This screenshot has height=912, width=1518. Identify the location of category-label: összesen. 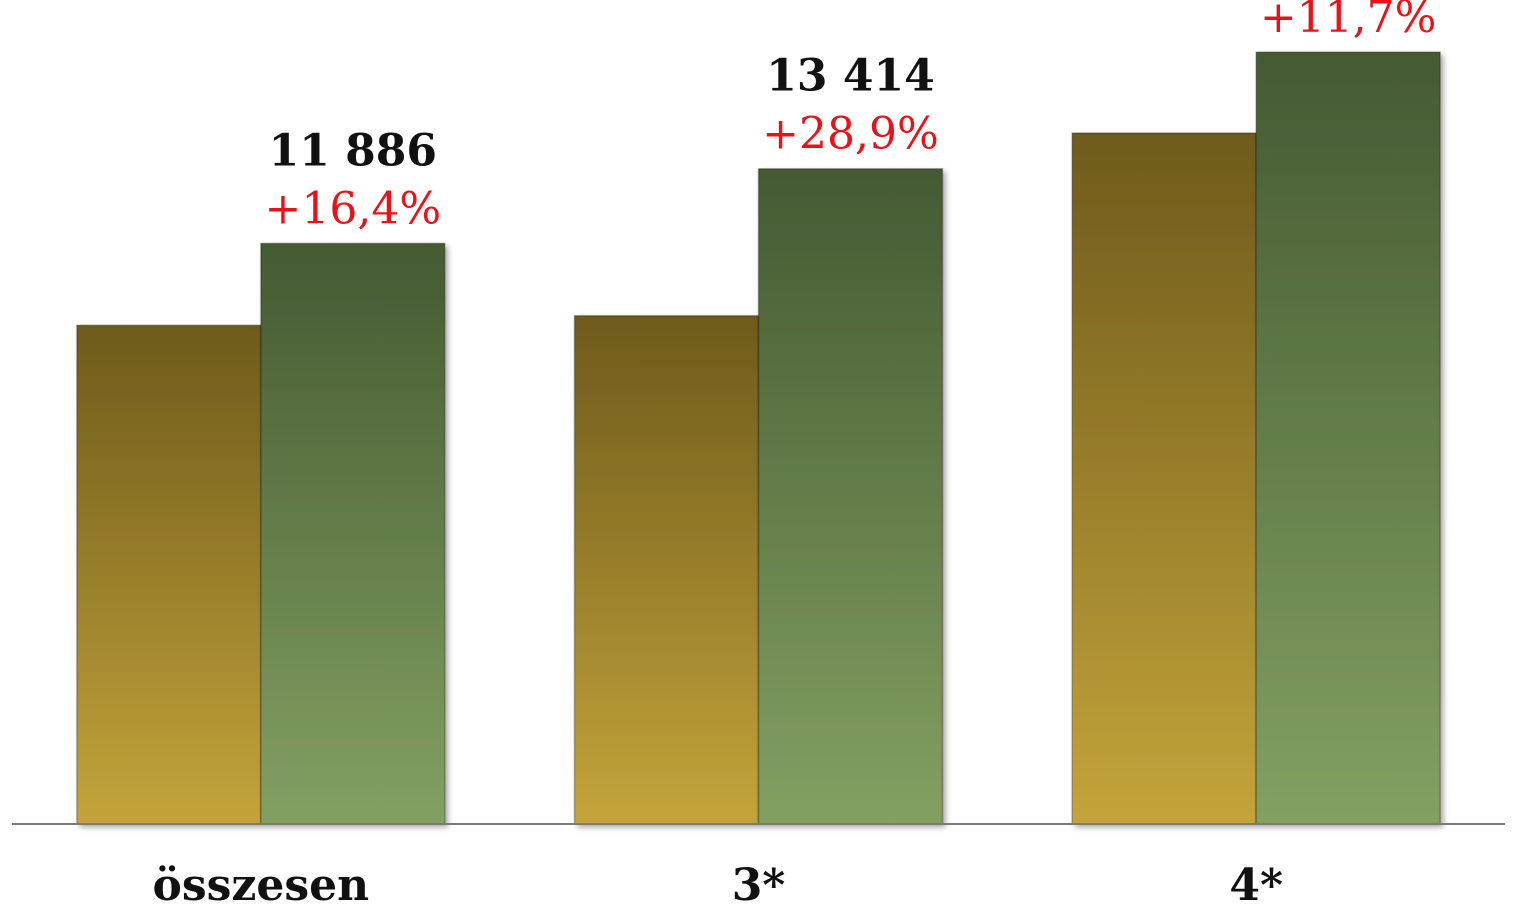
(261, 884).